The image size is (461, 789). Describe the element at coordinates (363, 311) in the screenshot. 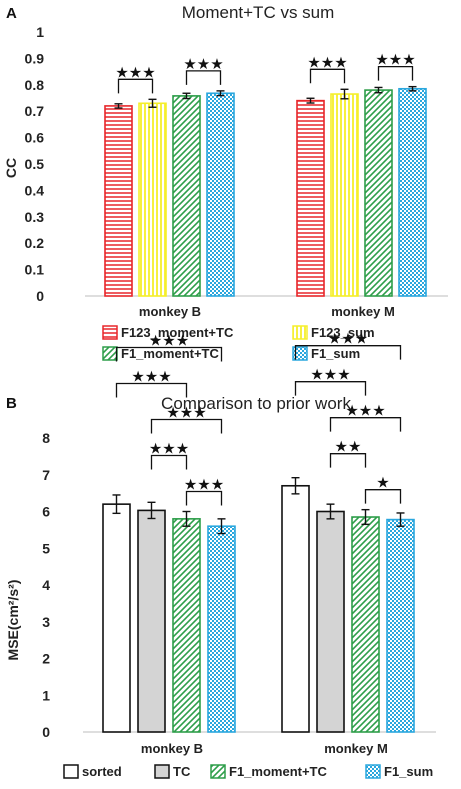

I see `category-label-a-1: monkey M` at that location.